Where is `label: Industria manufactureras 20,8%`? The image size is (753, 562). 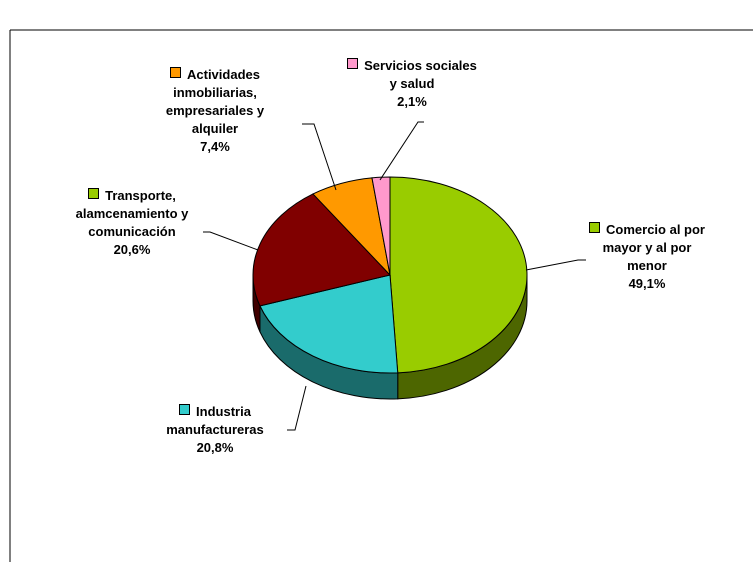 label: Industria manufactureras 20,8% is located at coordinates (215, 430).